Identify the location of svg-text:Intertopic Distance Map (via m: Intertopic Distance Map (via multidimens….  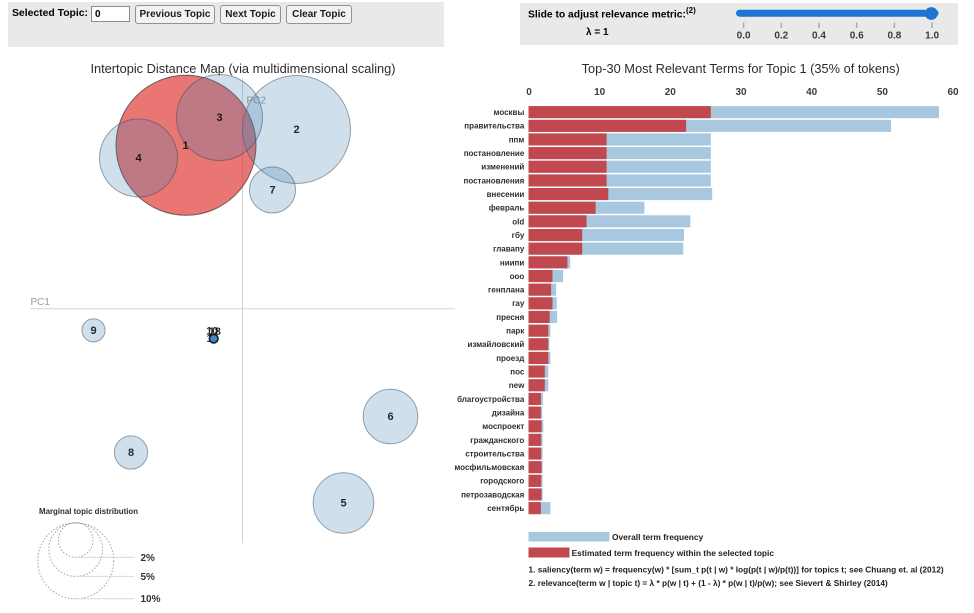
(242, 68).